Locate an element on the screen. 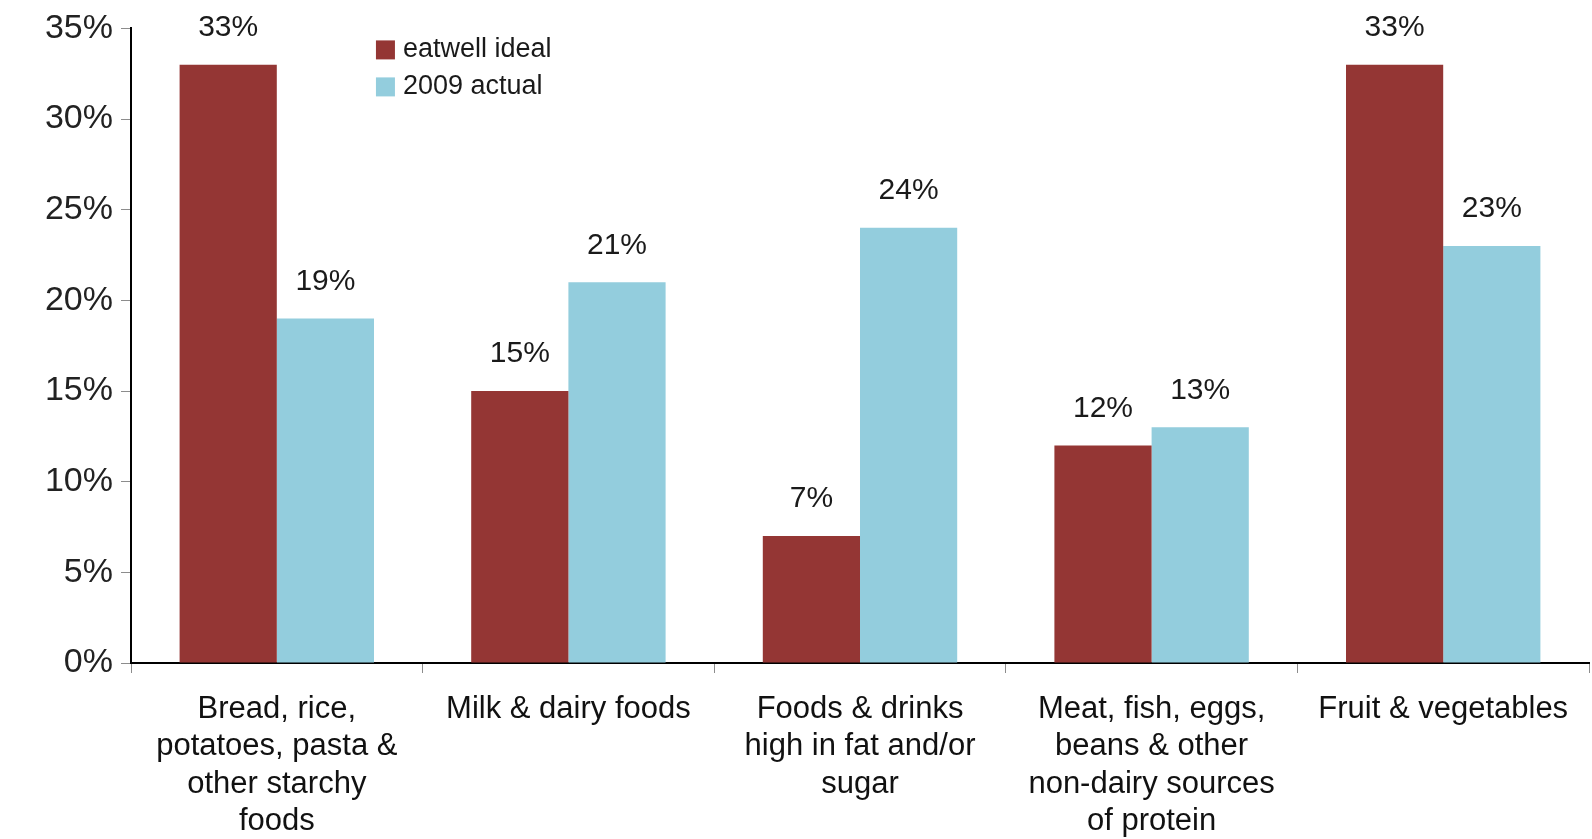 The height and width of the screenshot is (839, 1592). legend-label: eatwell ideal is located at coordinates (477, 48).